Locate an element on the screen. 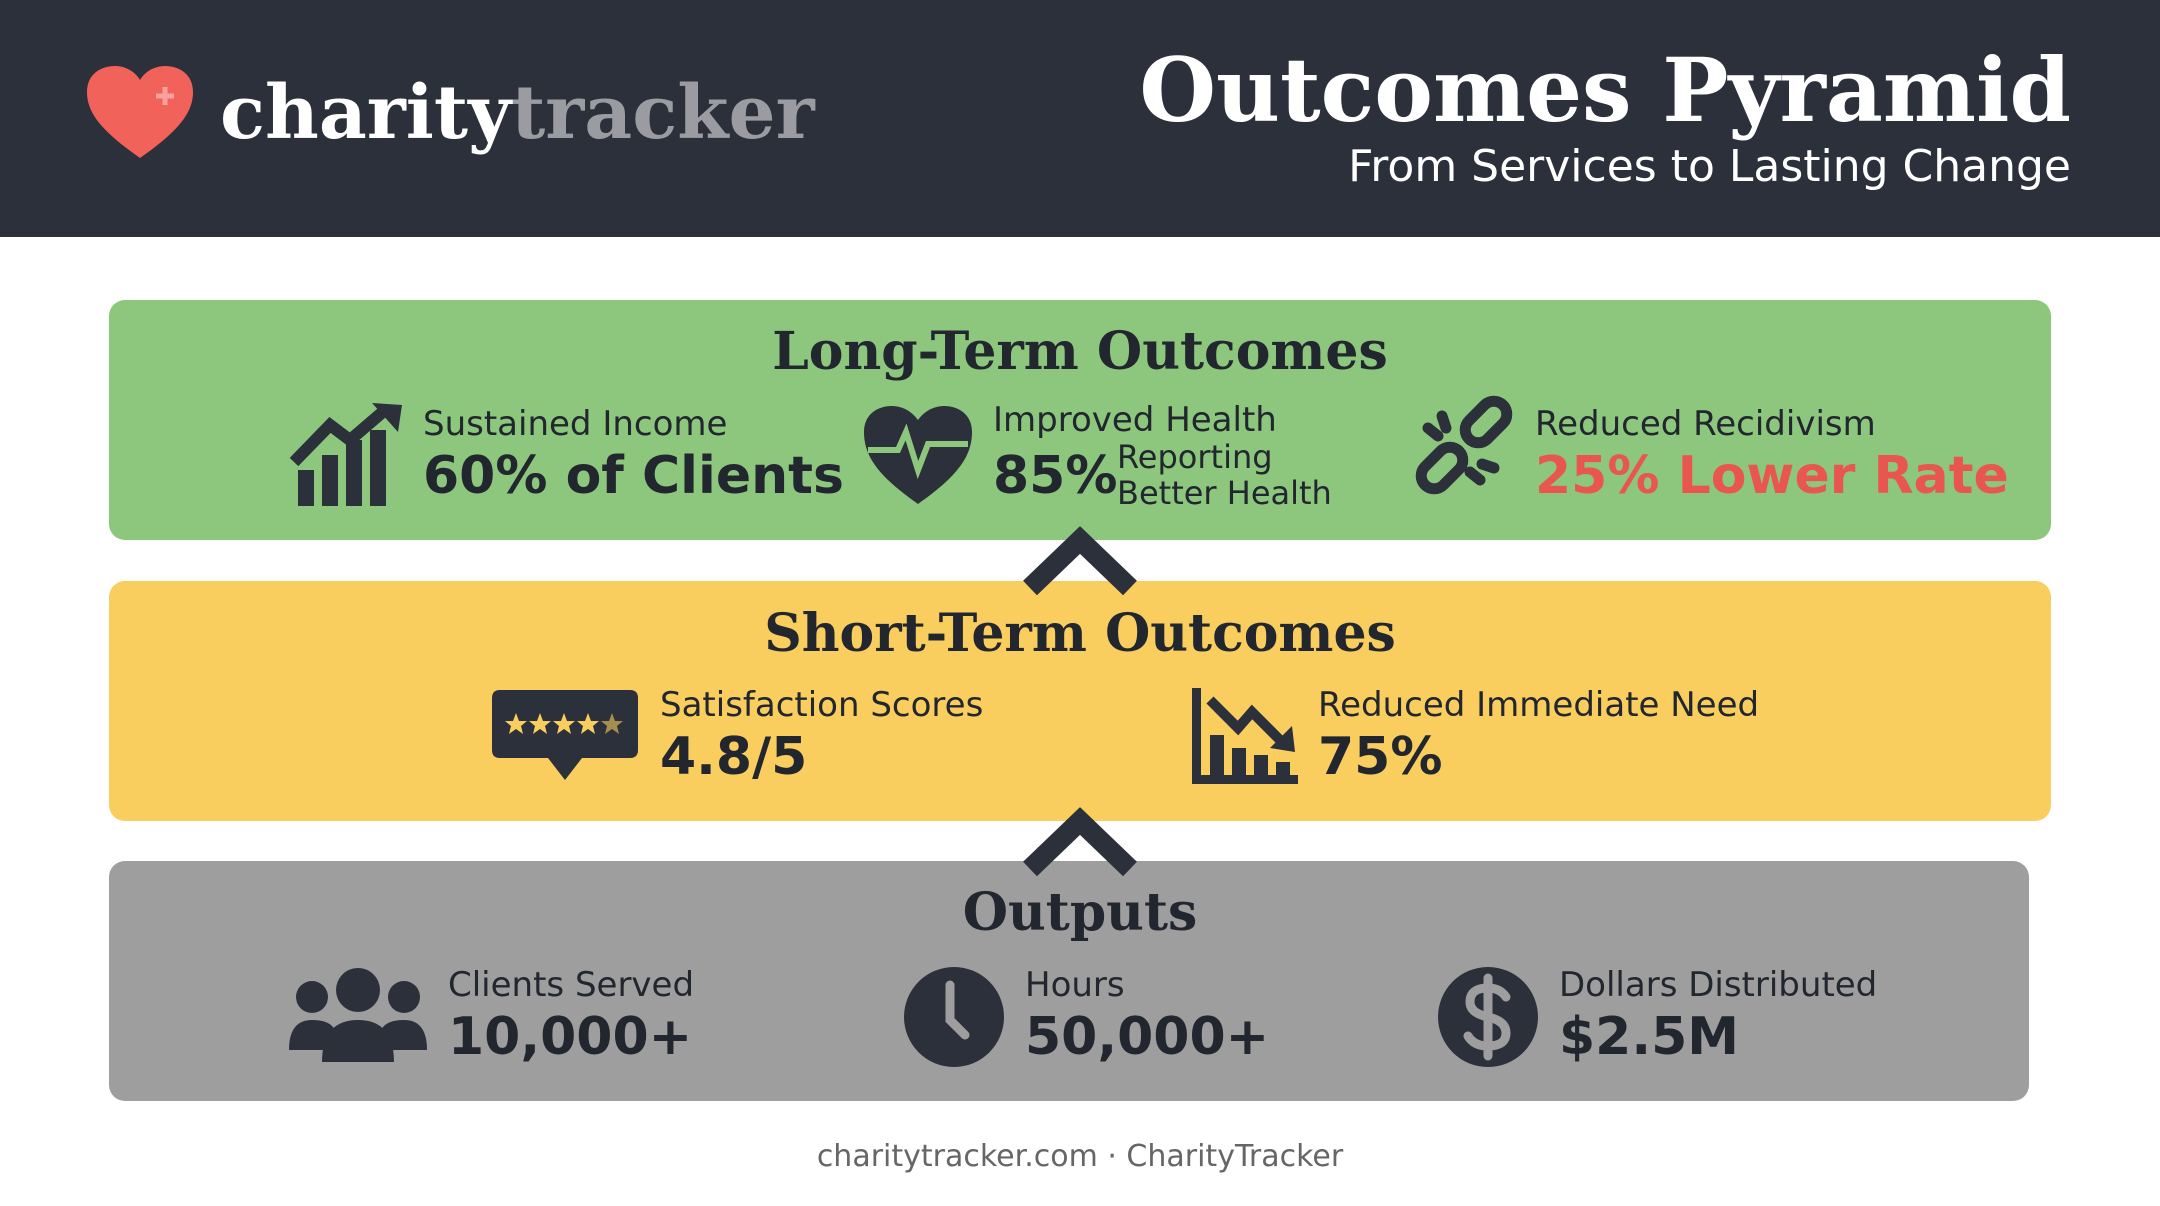  item-label: Clients Served is located at coordinates (571, 985).